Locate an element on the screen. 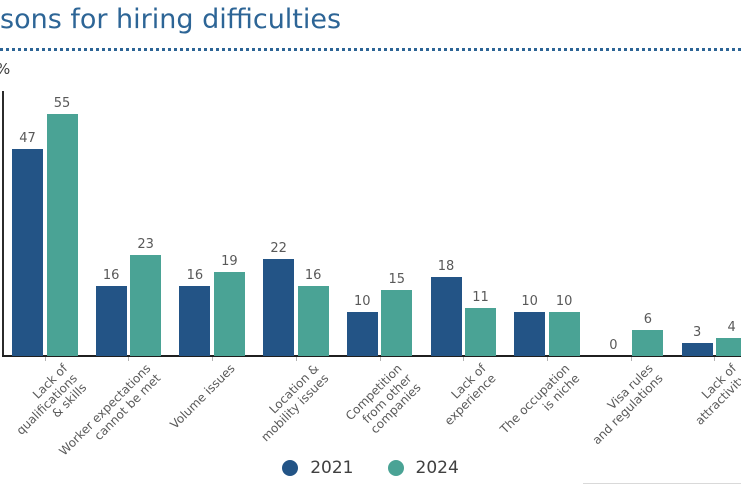 This screenshot has width=741, height=486. bar-value-label: 11 is located at coordinates (480, 297).